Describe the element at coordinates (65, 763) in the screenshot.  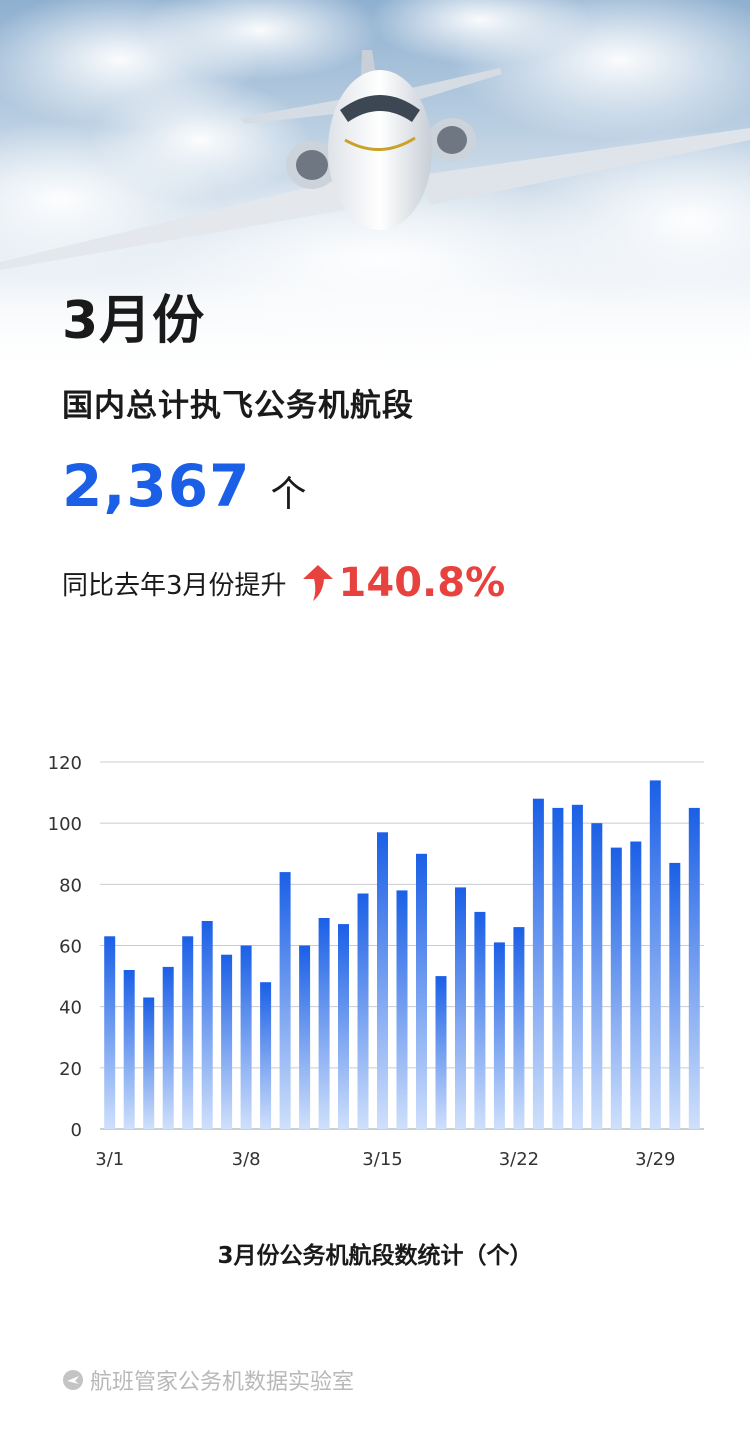
I see `y-tick-label: 120` at that location.